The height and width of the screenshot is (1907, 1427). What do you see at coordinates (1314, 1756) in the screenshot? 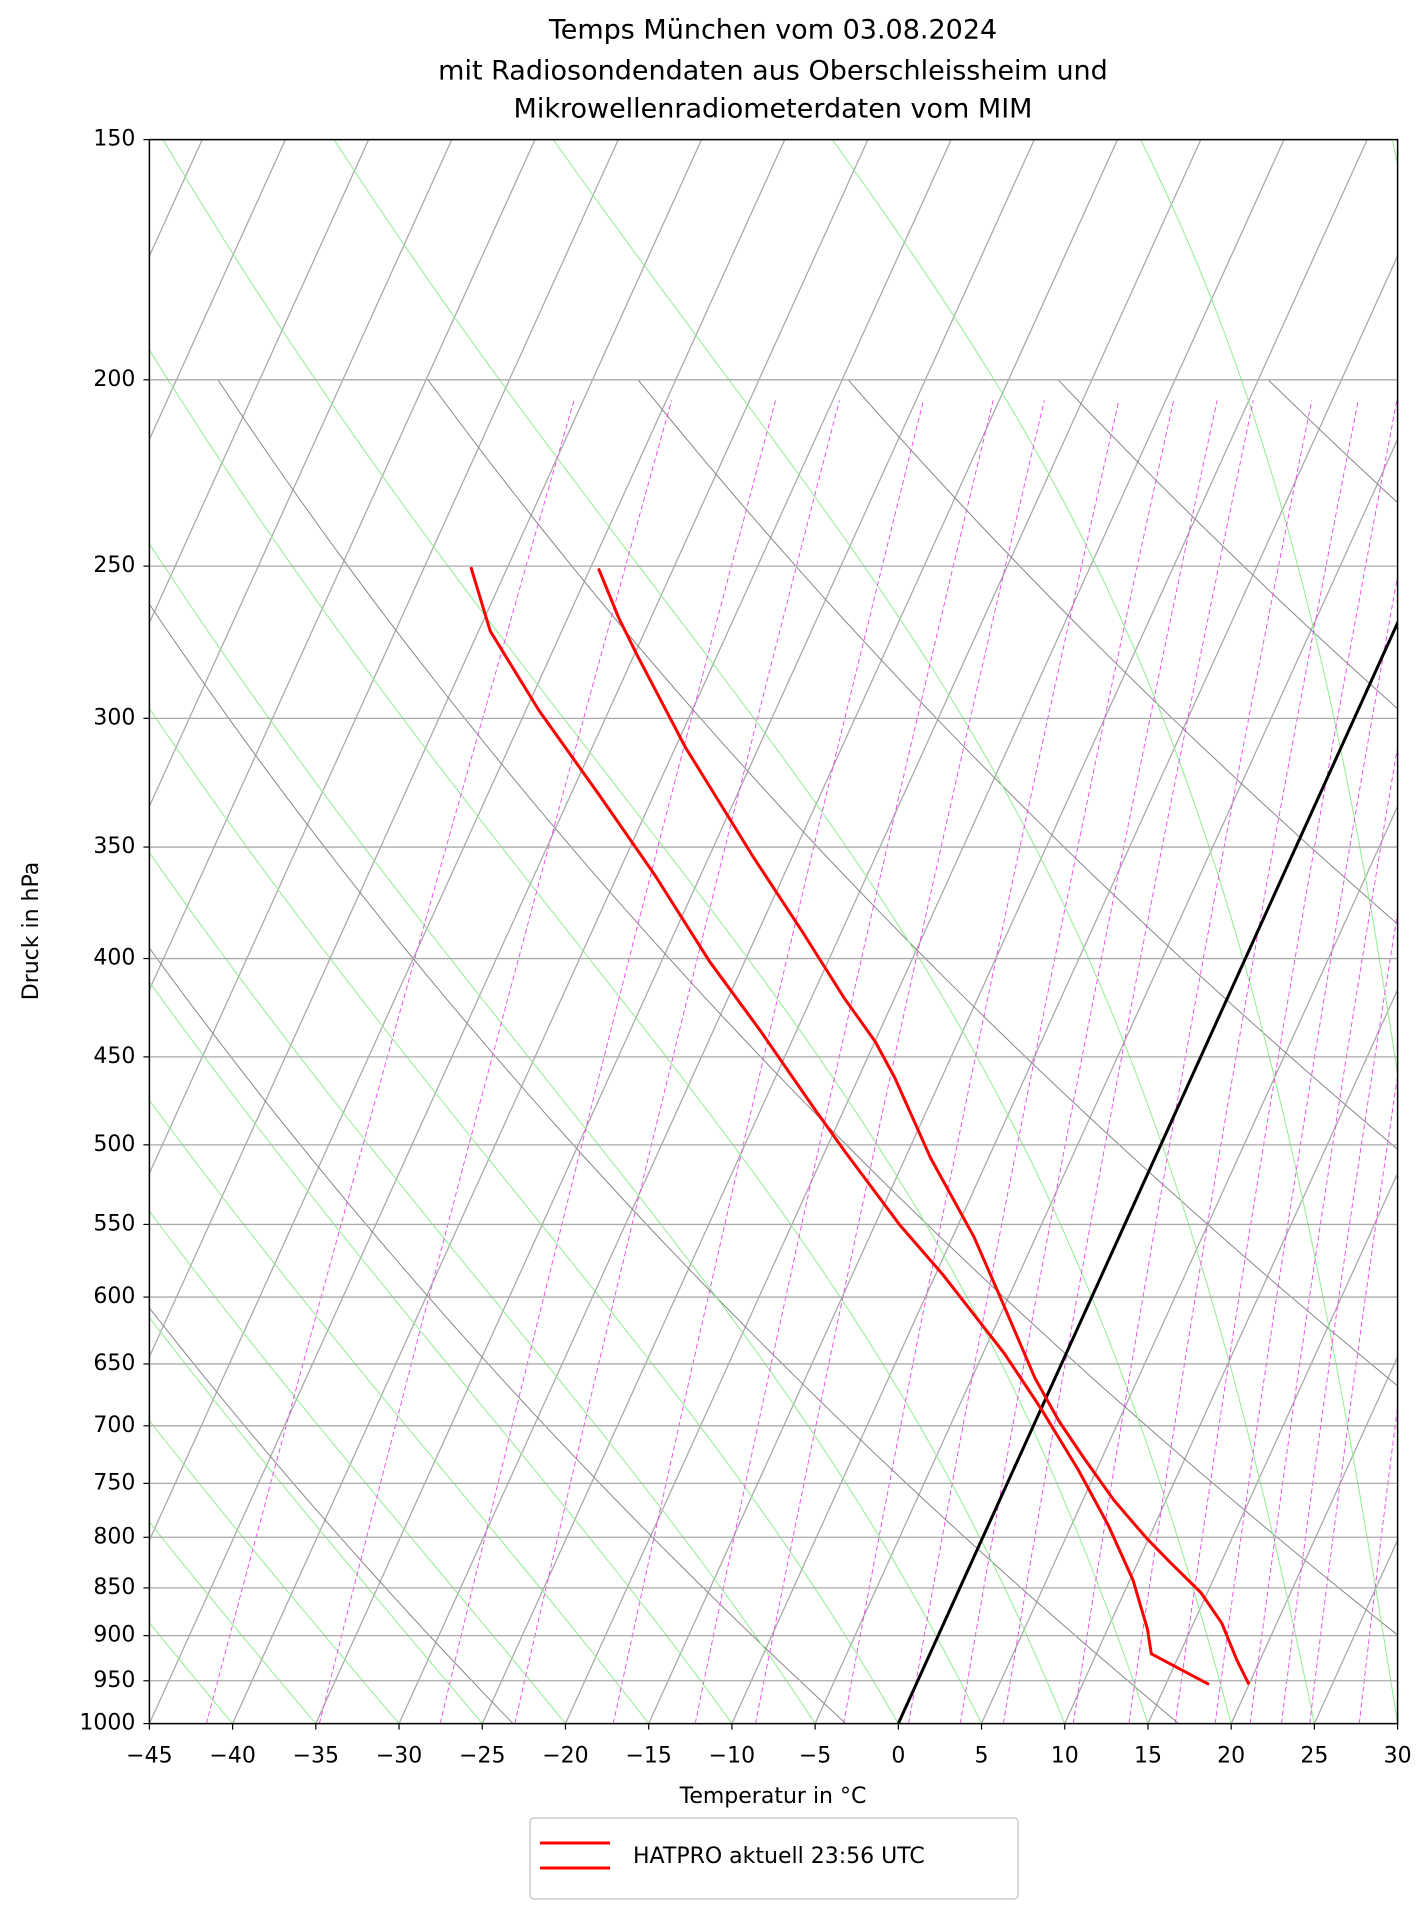
I see `x-tick-label: 25` at bounding box center [1314, 1756].